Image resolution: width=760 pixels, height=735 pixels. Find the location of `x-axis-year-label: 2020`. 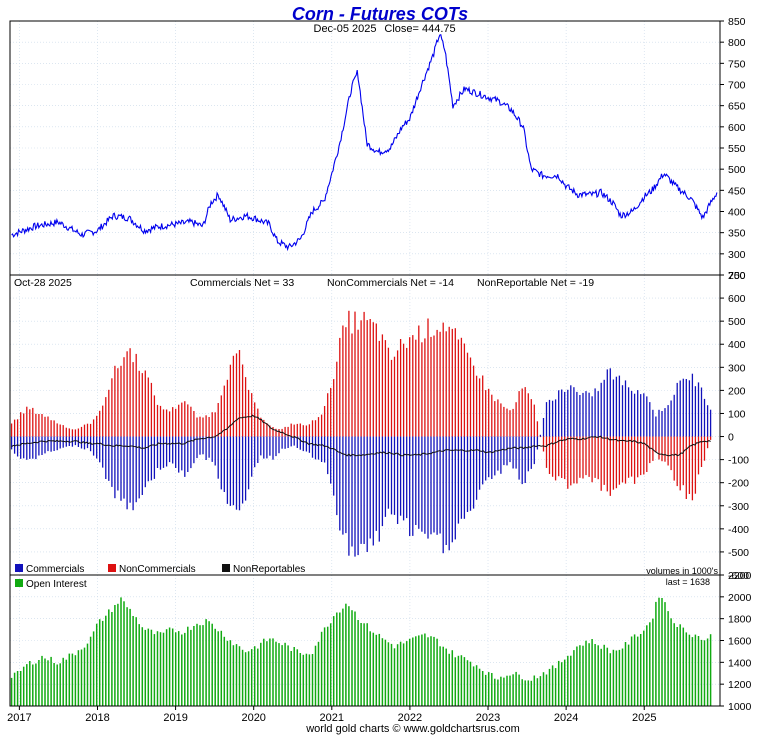

x-axis-year-label: 2020 is located at coordinates (253, 718).